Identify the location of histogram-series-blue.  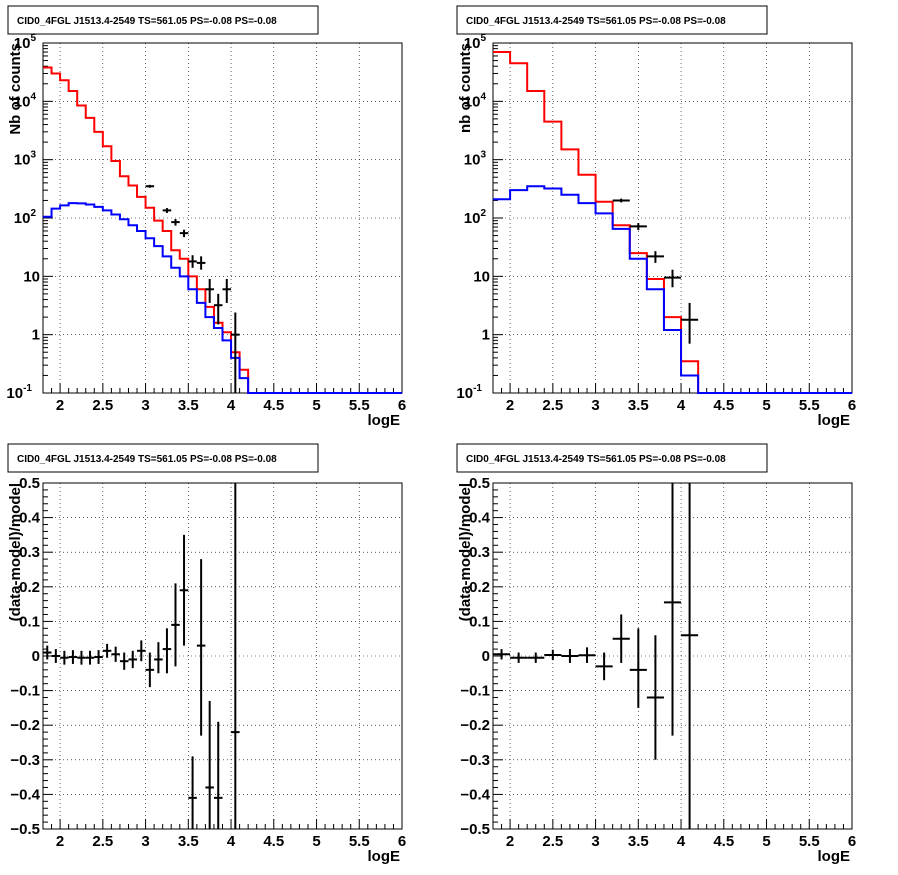
(222, 298).